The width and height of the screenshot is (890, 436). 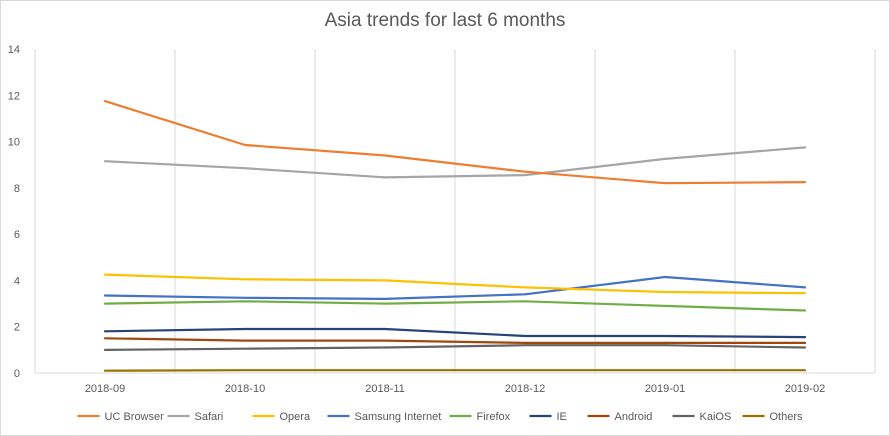 What do you see at coordinates (385, 389) in the screenshot?
I see `x-tick-label: 2018-11` at bounding box center [385, 389].